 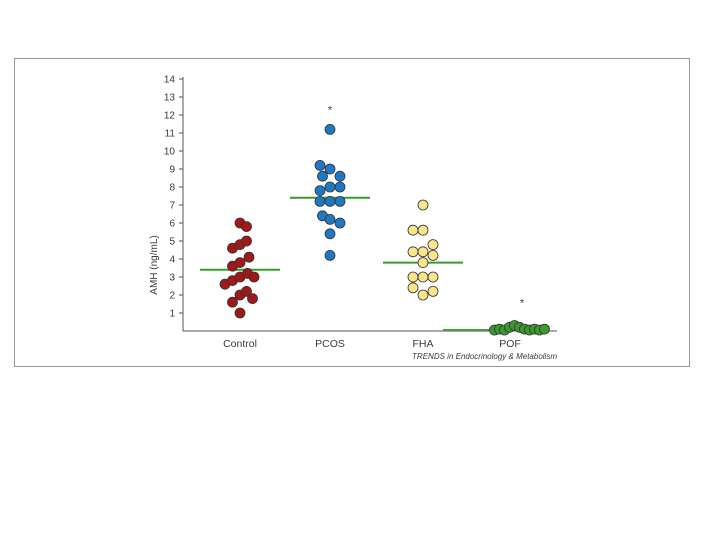 I want to click on y-tick-label: 14, so click(x=170, y=80).